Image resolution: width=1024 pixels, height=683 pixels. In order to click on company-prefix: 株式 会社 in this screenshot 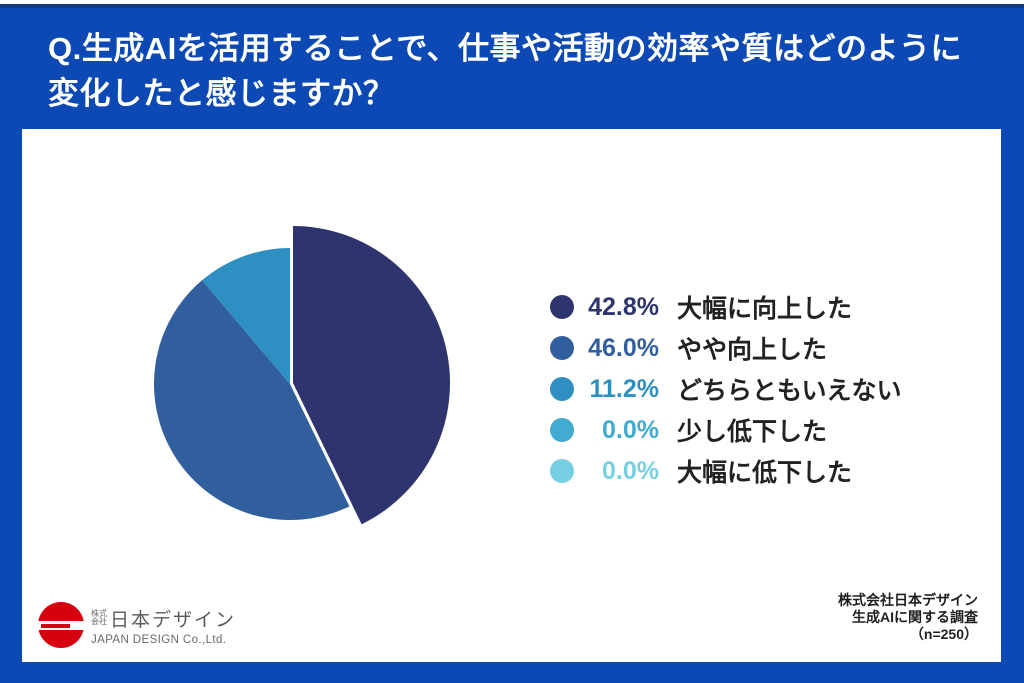, I will do `click(99, 617)`.